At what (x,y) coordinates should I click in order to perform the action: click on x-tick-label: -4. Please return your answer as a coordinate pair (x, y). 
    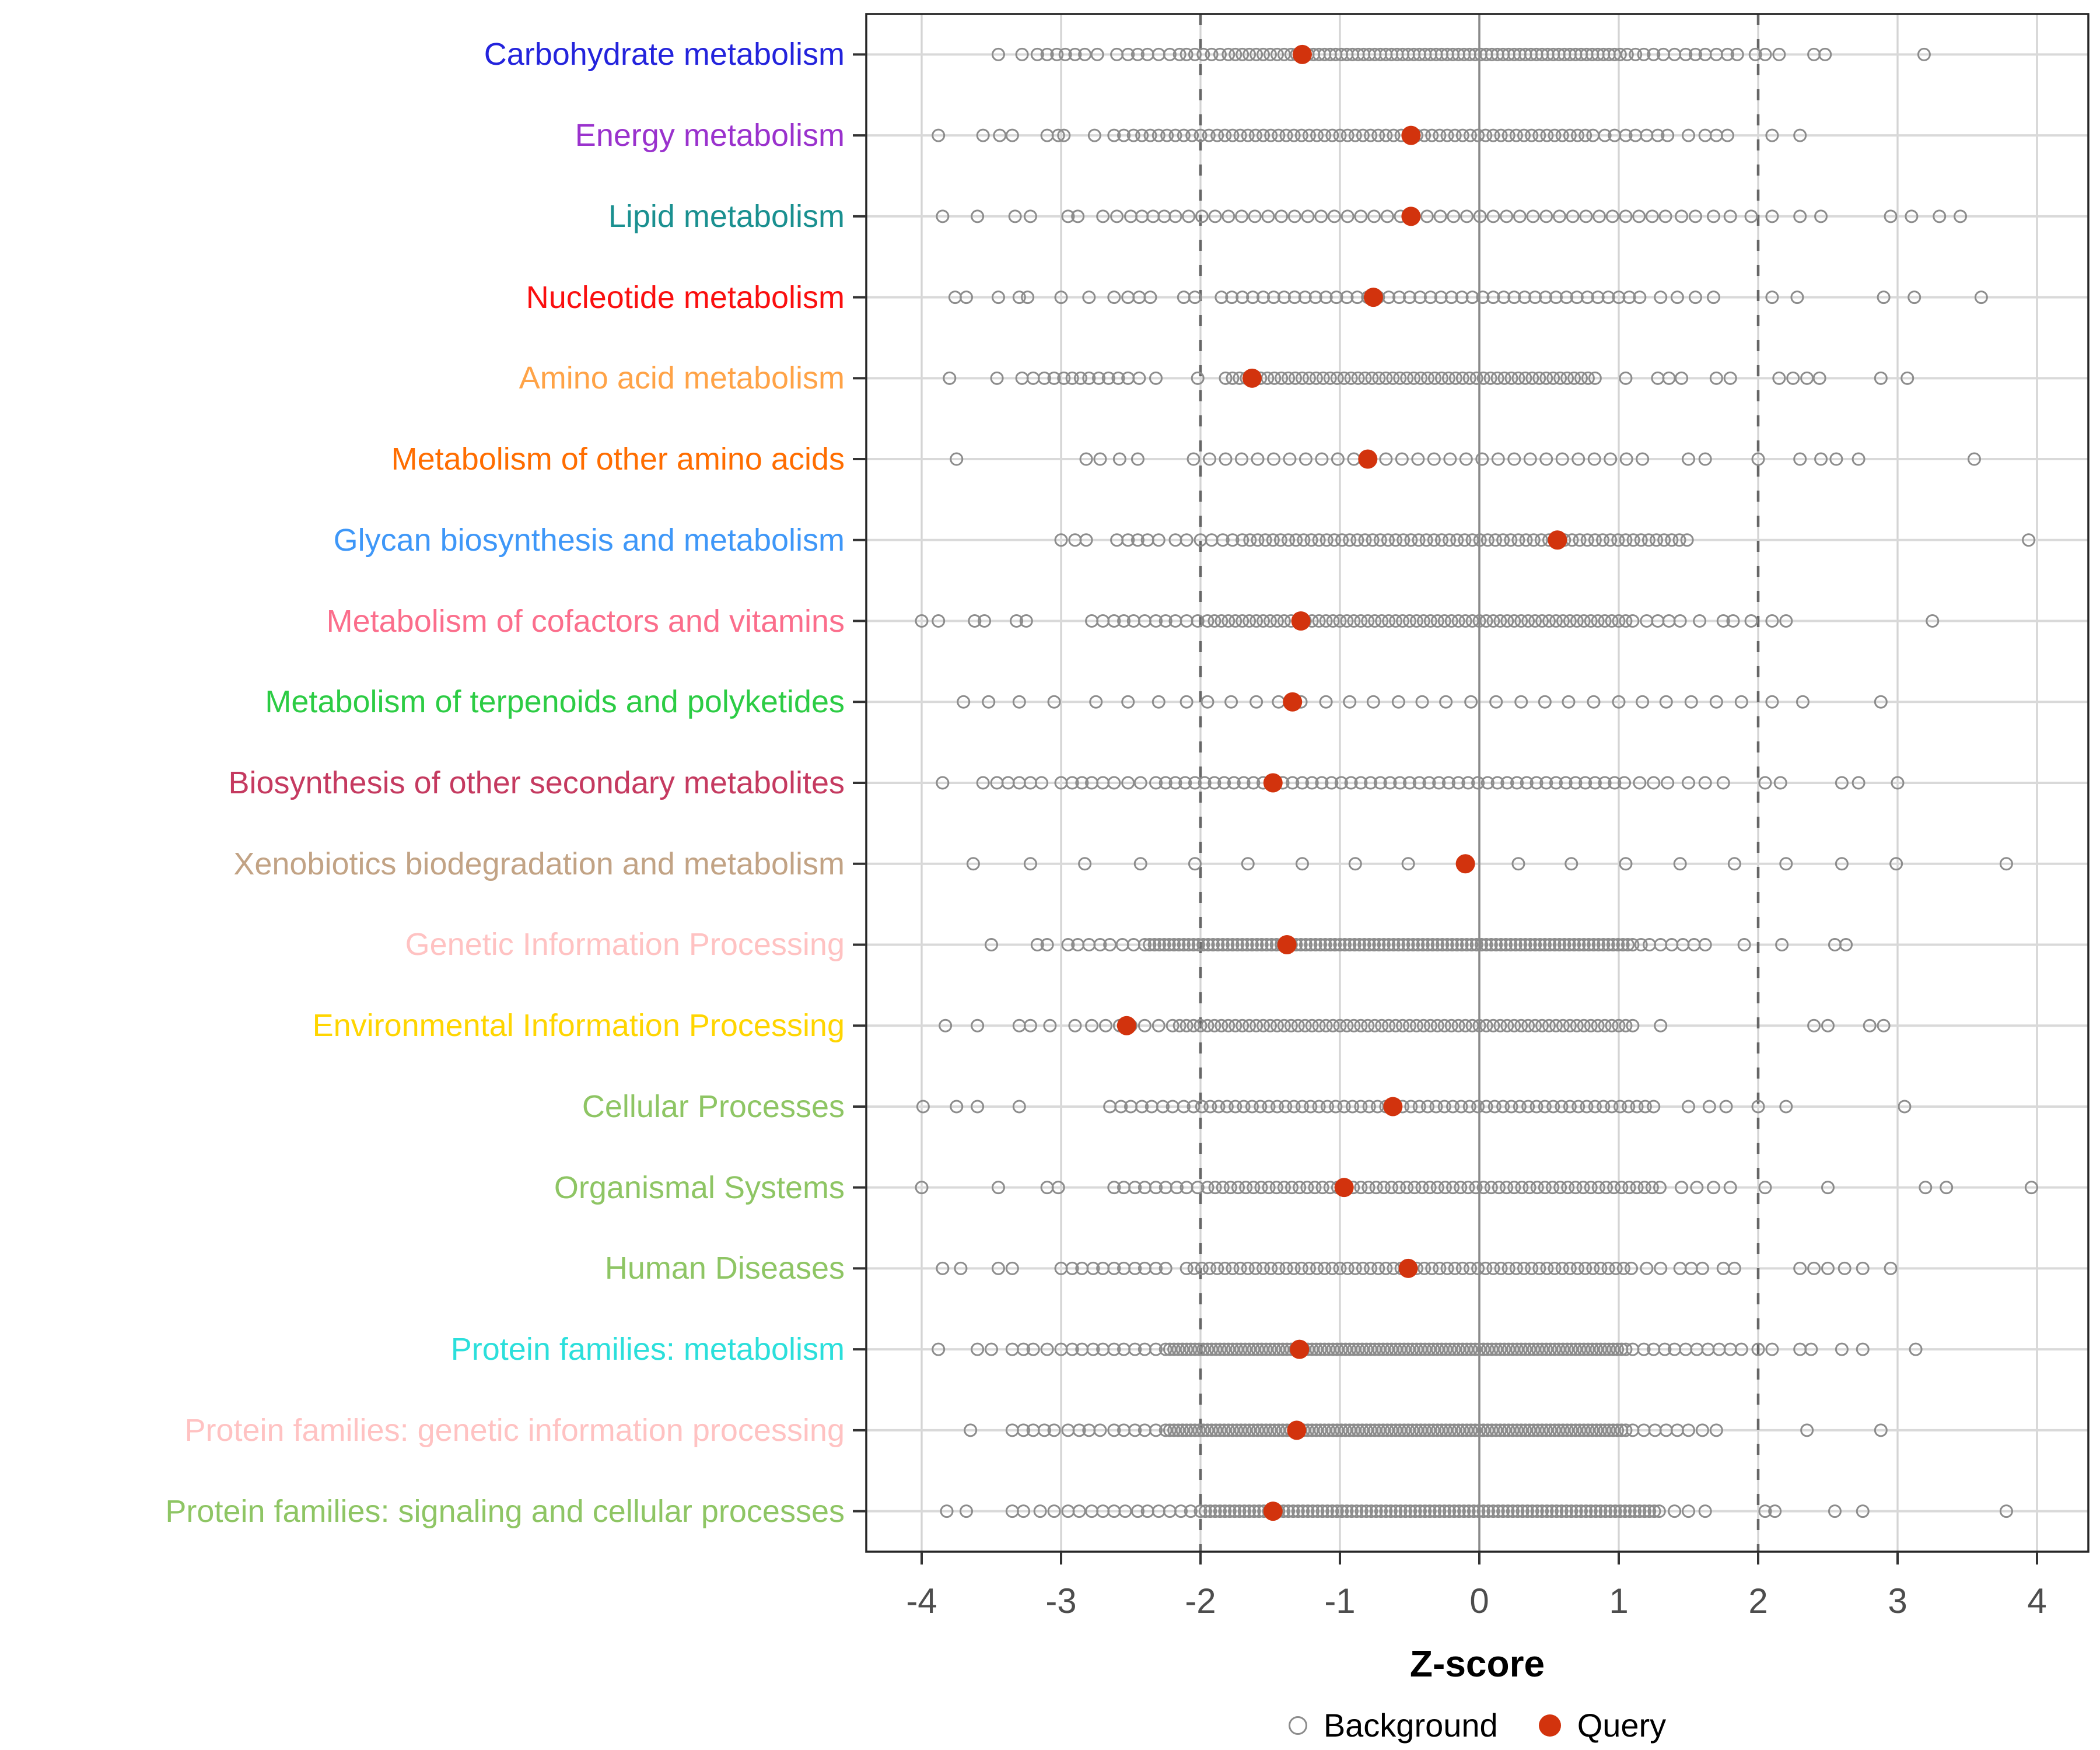
    Looking at the image, I should click on (921, 1601).